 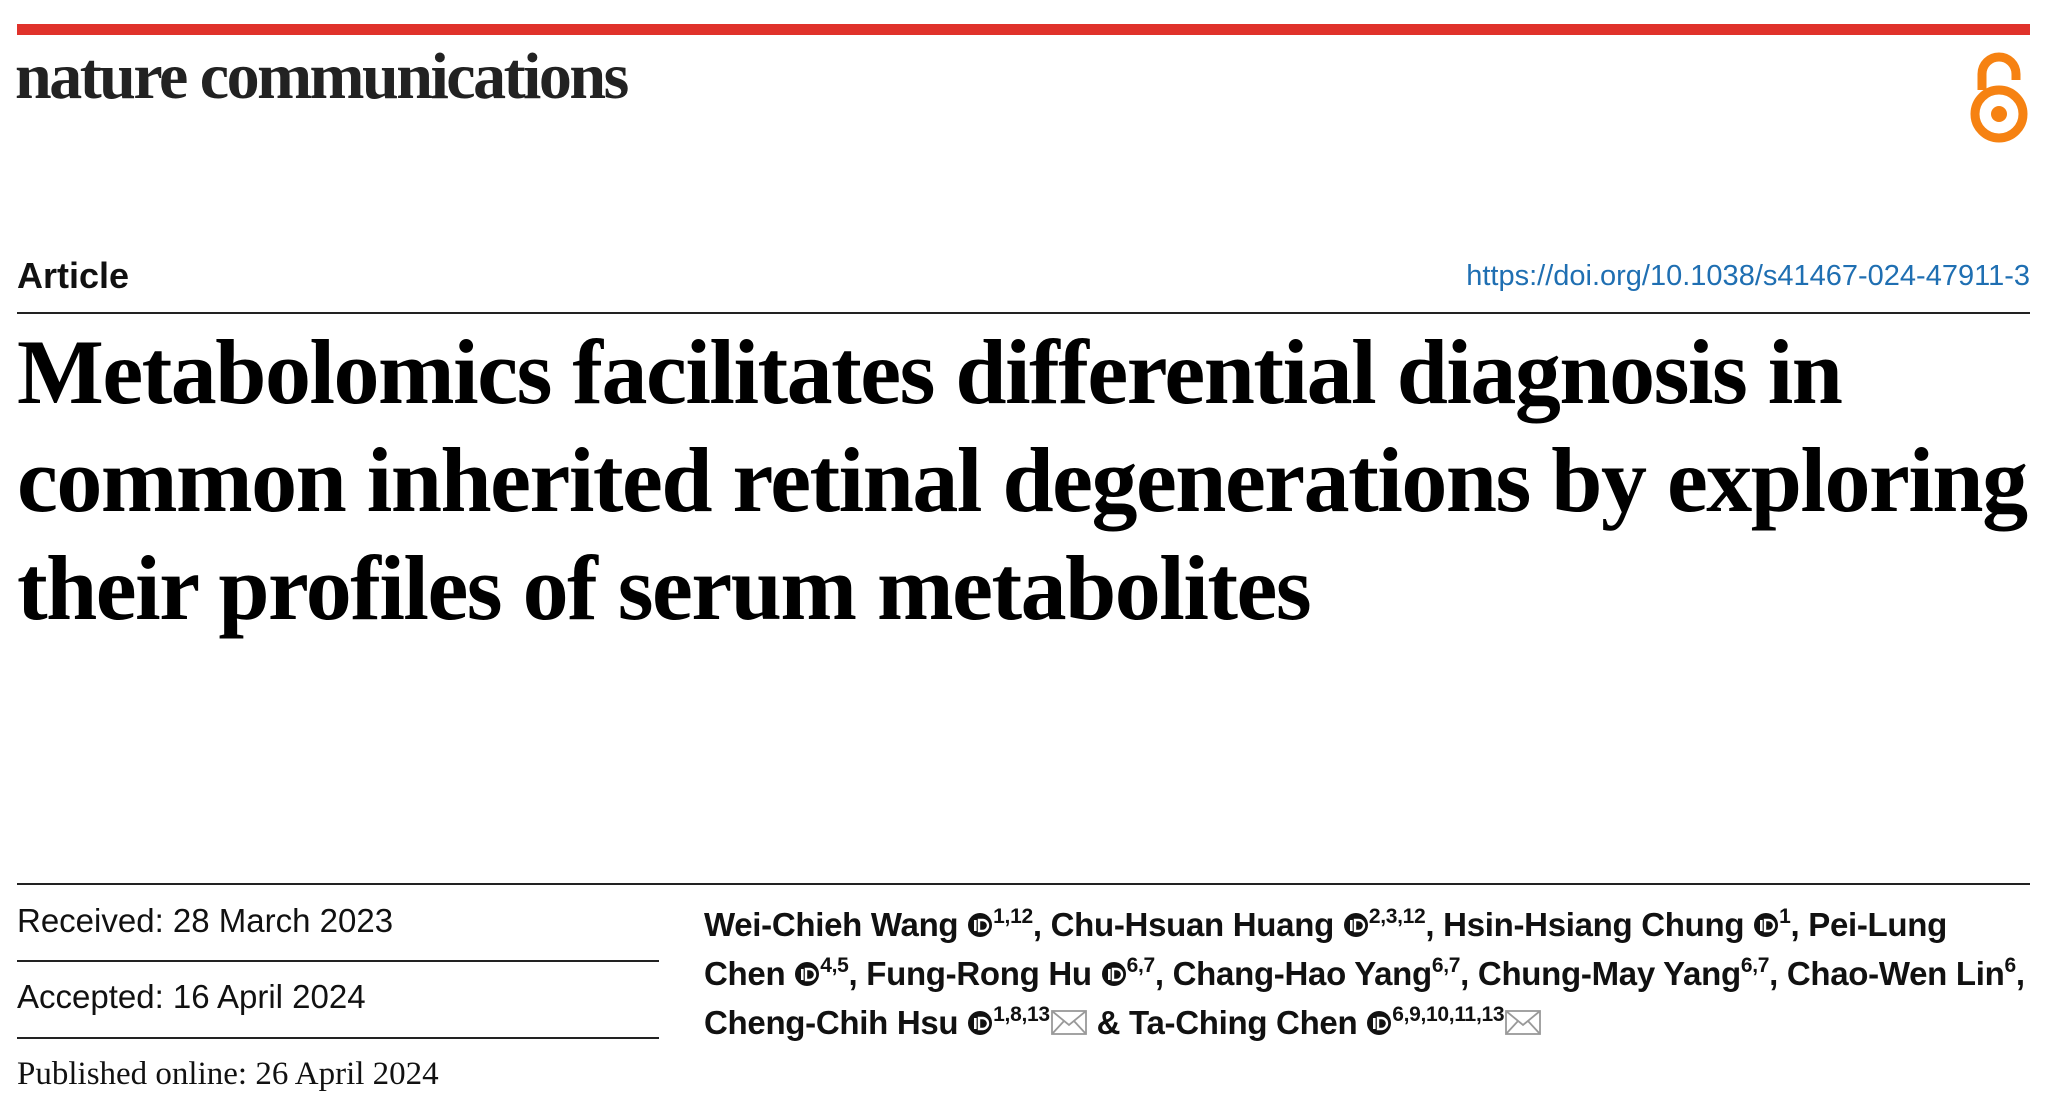 I want to click on affiliation: 4,5, so click(x=834, y=965).